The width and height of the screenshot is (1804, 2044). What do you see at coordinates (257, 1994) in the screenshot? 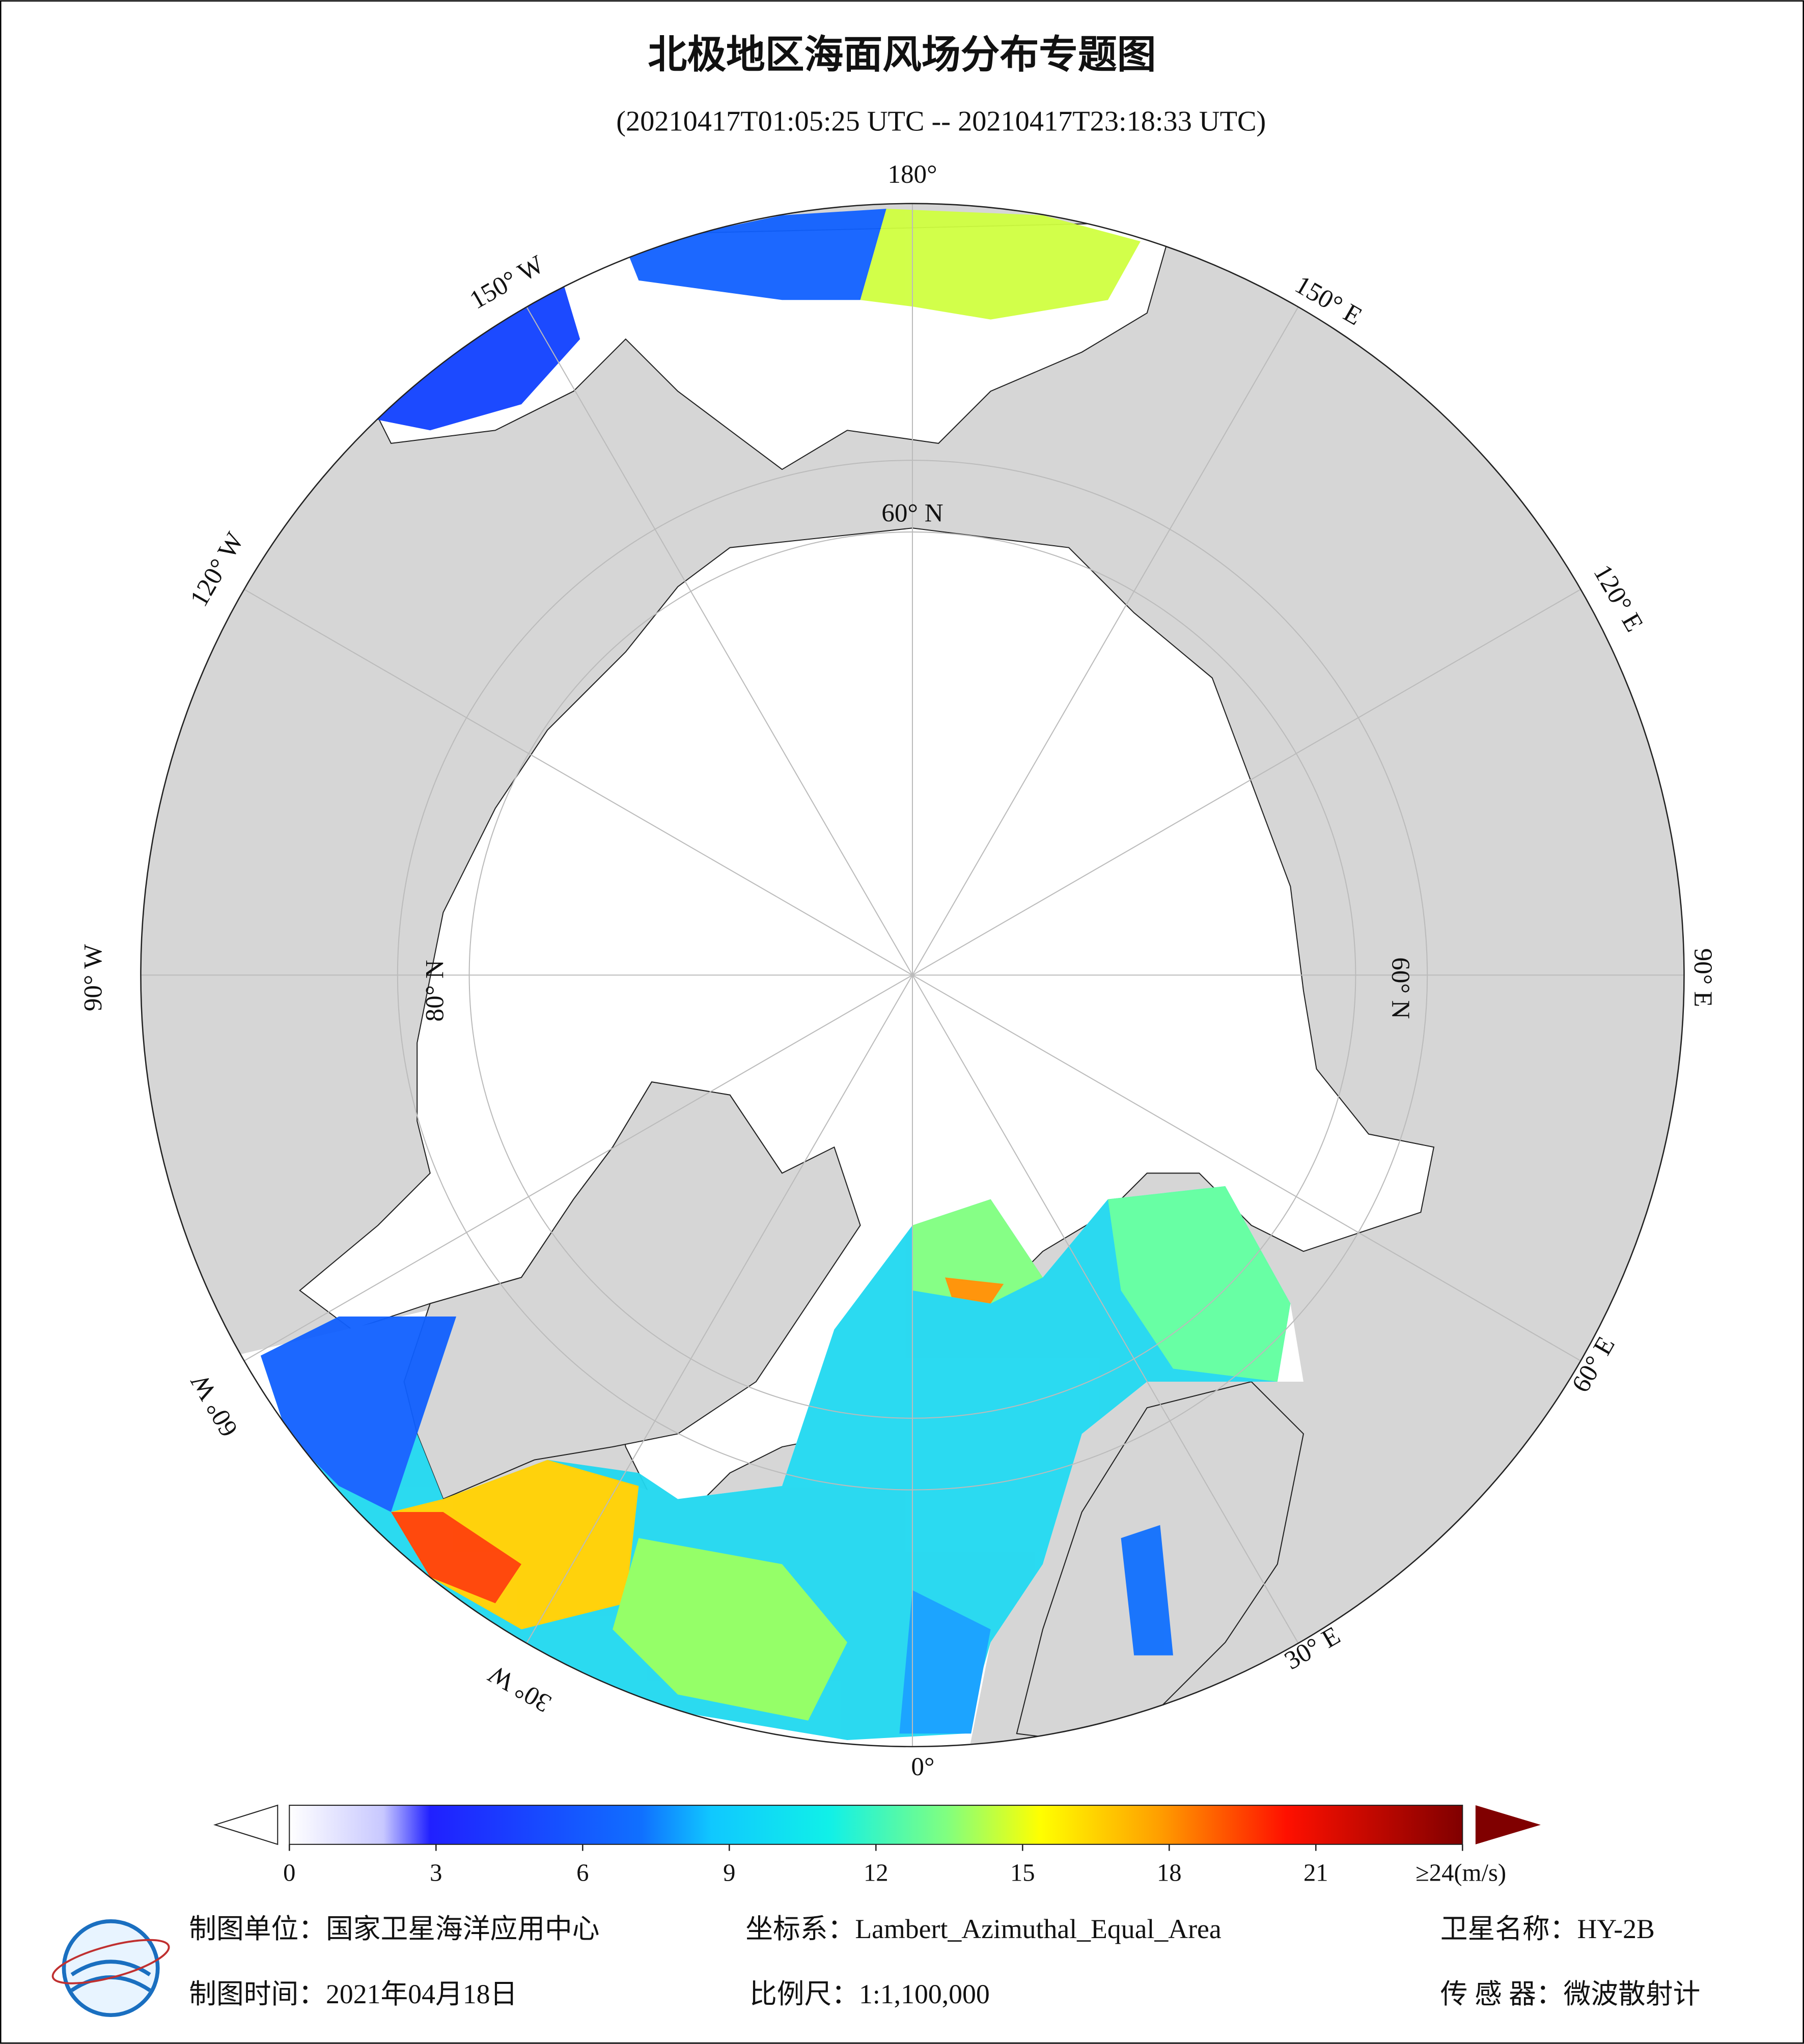
I see `footer-label: 制图时间：` at bounding box center [257, 1994].